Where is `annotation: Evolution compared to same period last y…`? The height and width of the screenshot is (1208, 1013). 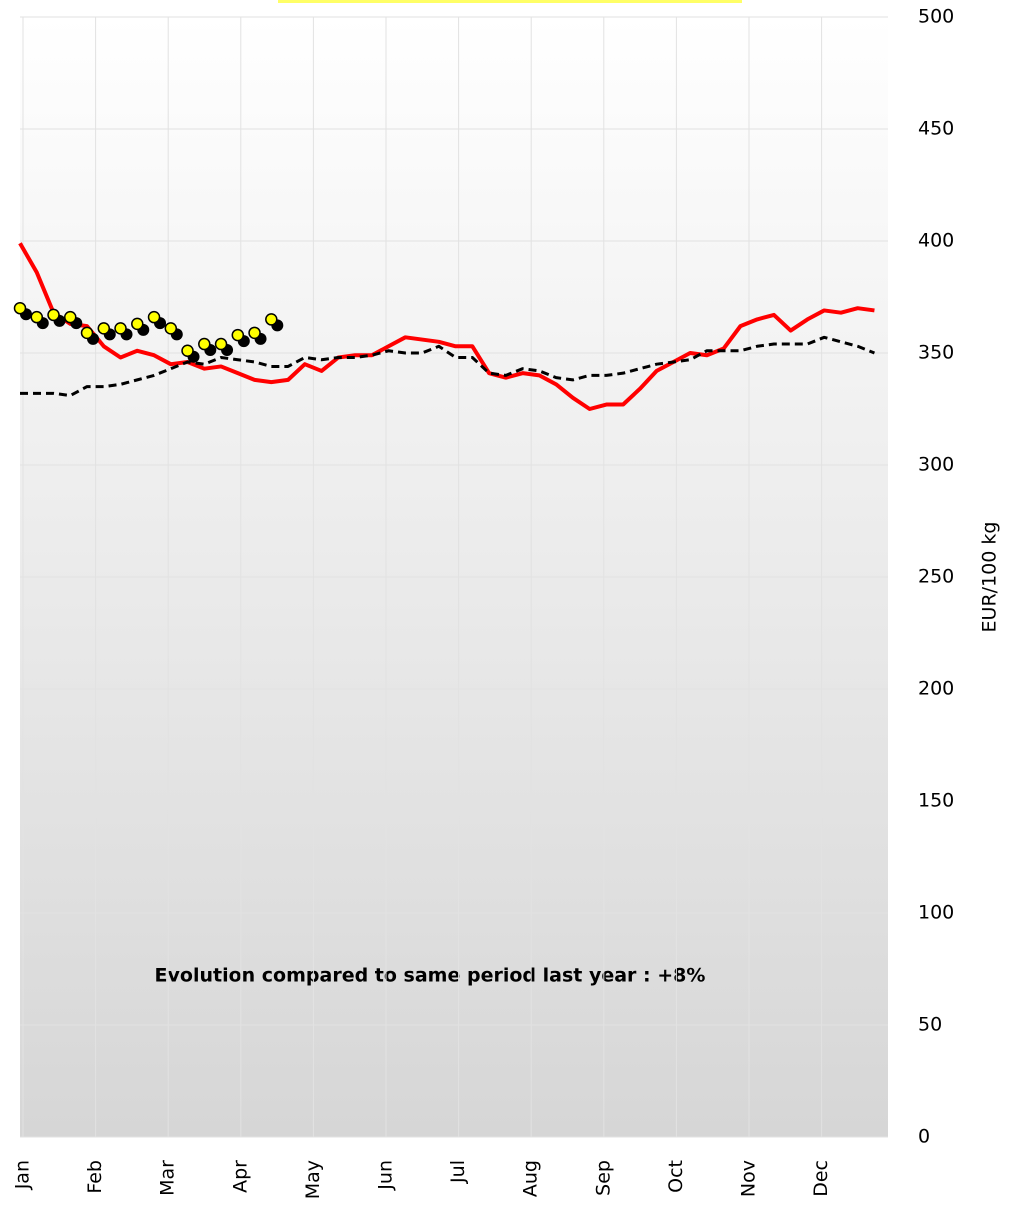
annotation: Evolution compared to same period last y… is located at coordinates (430, 976).